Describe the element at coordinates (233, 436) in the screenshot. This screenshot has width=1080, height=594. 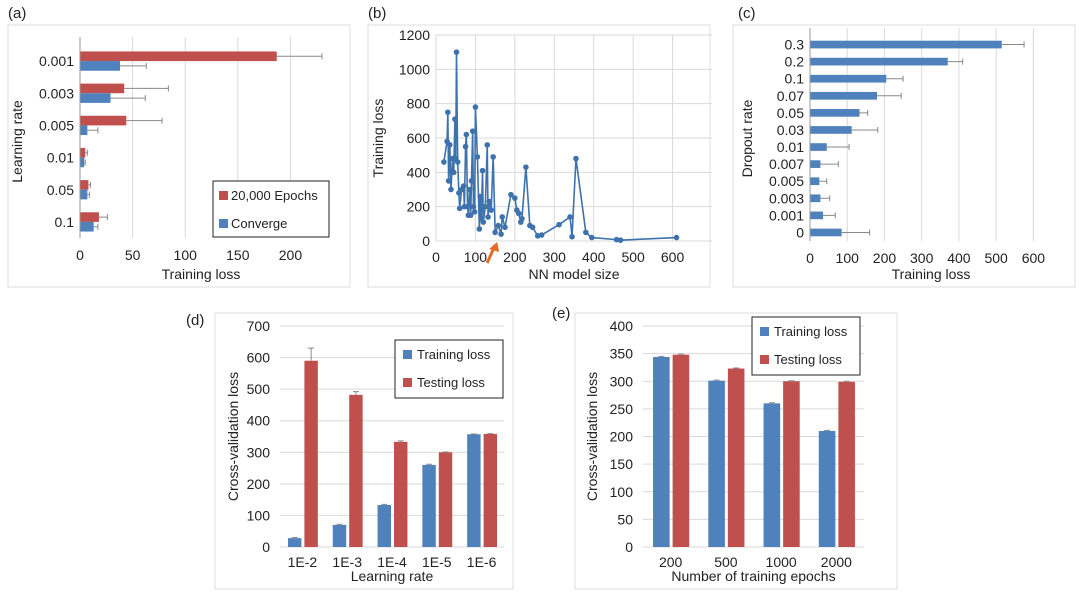
I see `y-axis-label: Cross-validation loss` at that location.